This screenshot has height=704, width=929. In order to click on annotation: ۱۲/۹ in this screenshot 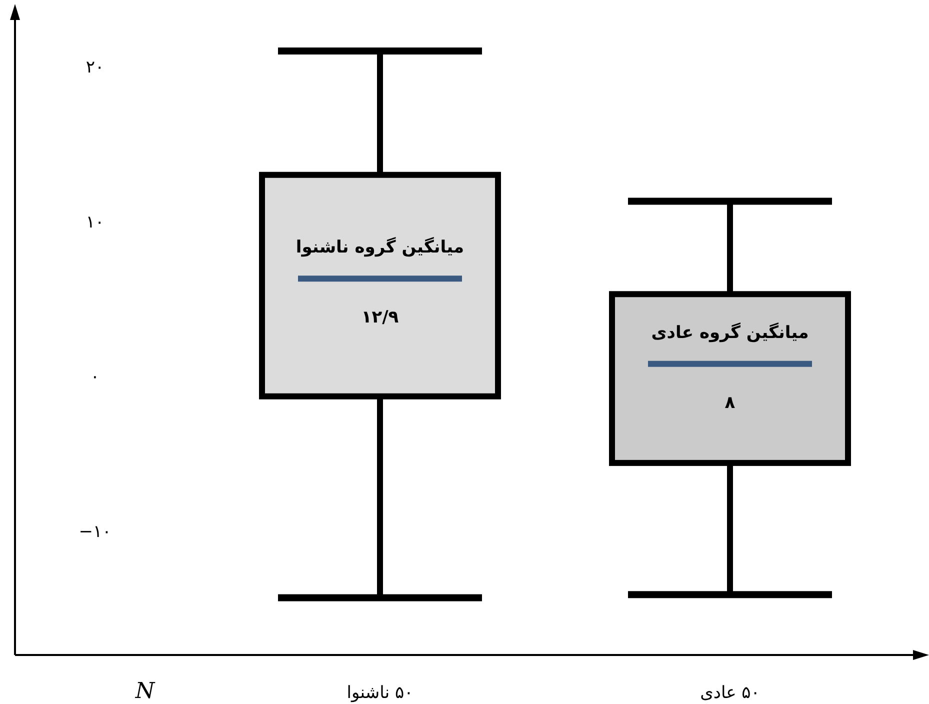, I will do `click(380, 318)`.